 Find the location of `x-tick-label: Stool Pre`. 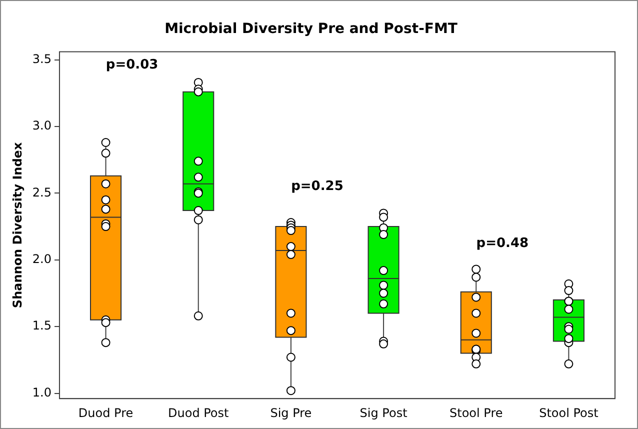

x-tick-label: Stool Pre is located at coordinates (476, 413).